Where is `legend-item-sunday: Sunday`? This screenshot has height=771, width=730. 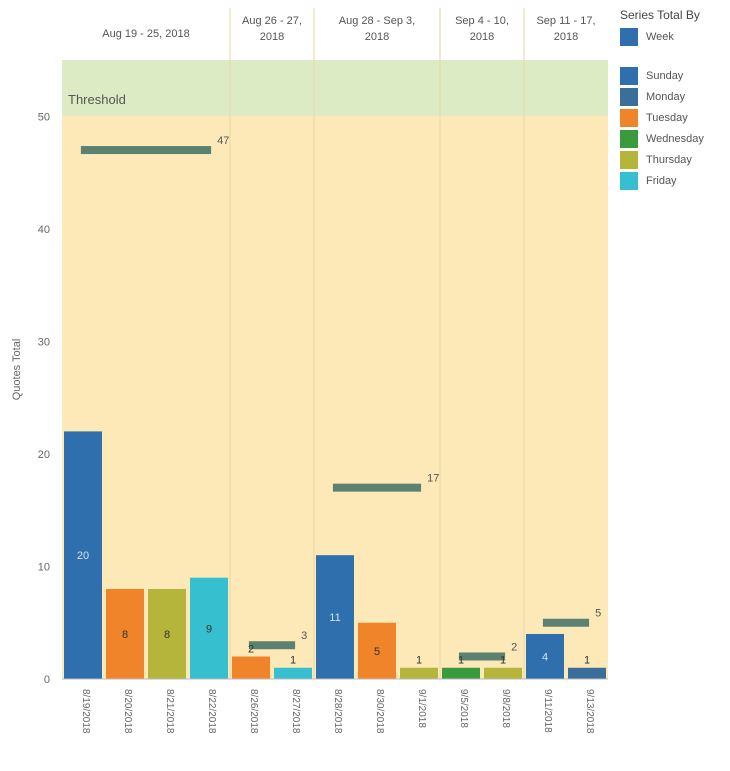 legend-item-sunday: Sunday is located at coordinates (675, 75).